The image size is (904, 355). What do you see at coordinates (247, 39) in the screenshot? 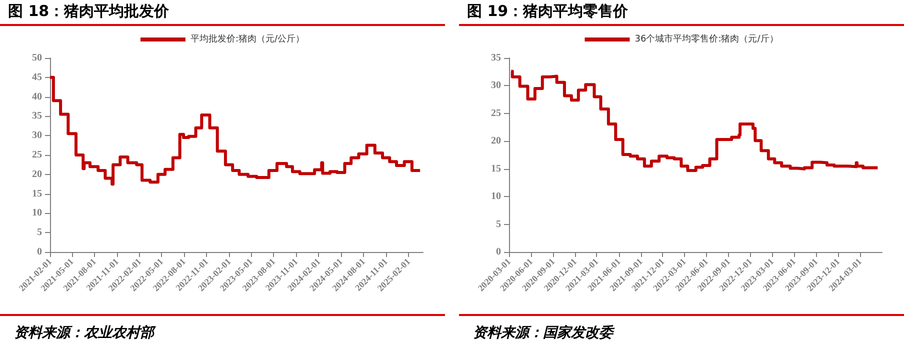
I see `legend-label: 平均批发价:猪肉（元/公斤）` at bounding box center [247, 39].